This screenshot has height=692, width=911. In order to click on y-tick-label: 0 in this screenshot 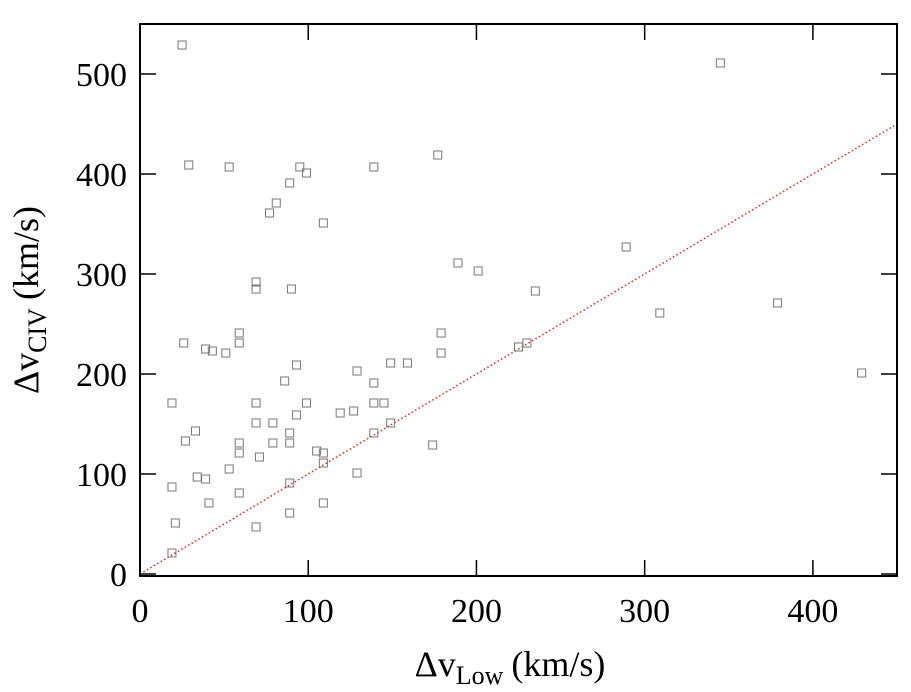, I will do `click(118, 575)`.